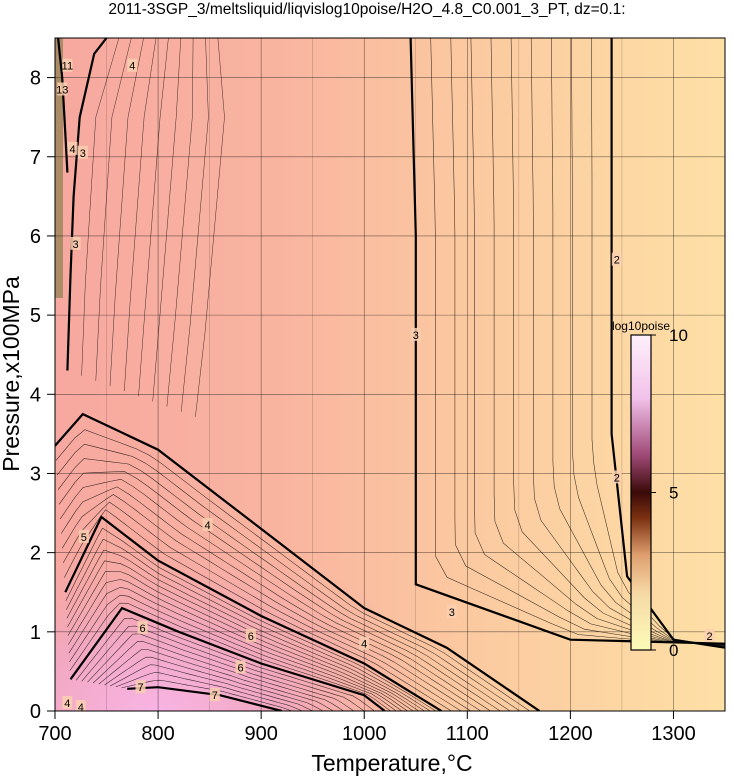 This screenshot has height=776, width=734. Describe the element at coordinates (157, 734) in the screenshot. I see `x-tick-label: 800` at that location.